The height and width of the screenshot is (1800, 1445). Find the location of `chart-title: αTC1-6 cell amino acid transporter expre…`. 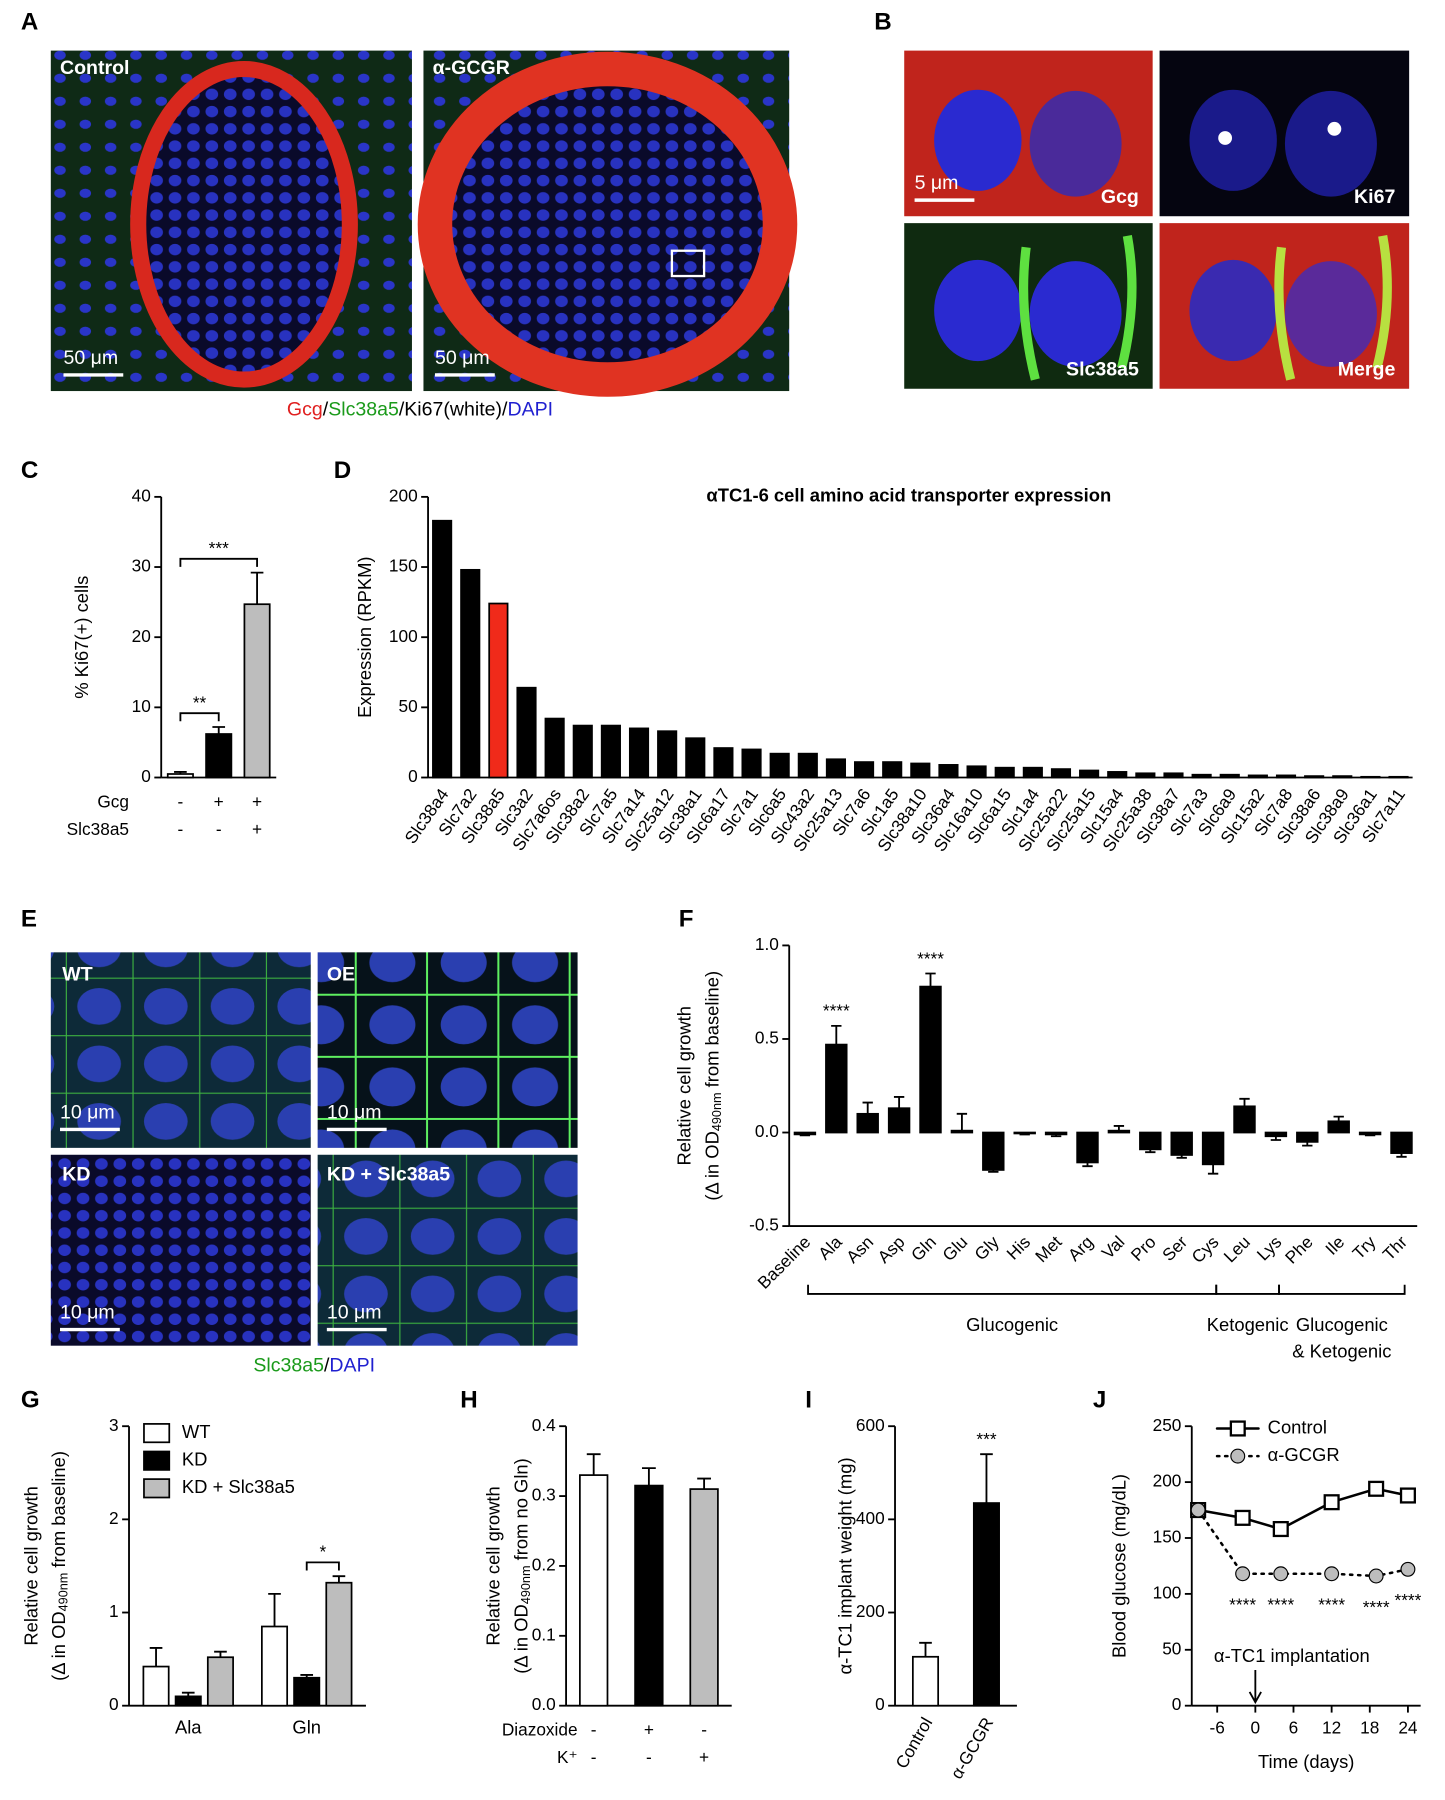

chart-title: αTC1-6 cell amino acid transporter expre… is located at coordinates (908, 495).